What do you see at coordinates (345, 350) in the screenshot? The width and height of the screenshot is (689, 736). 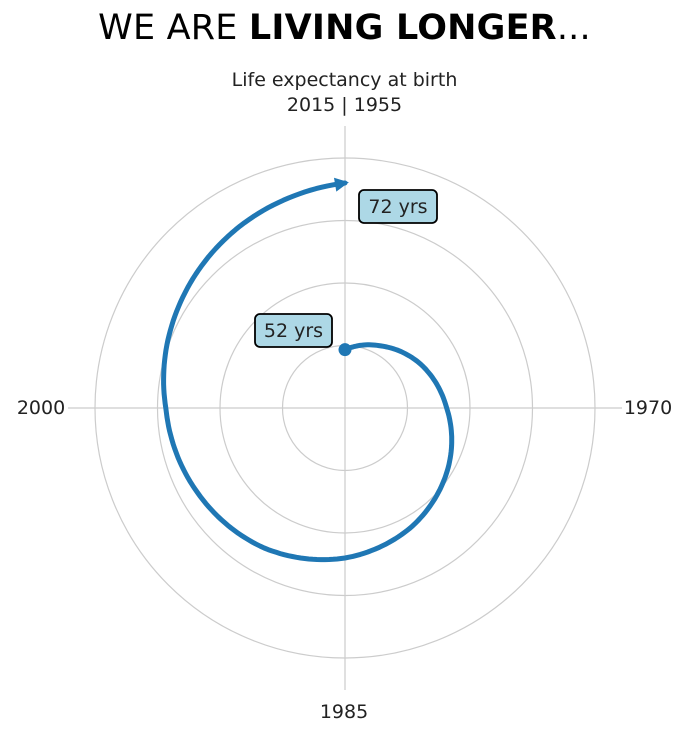 I see `start-point-marker` at bounding box center [345, 350].